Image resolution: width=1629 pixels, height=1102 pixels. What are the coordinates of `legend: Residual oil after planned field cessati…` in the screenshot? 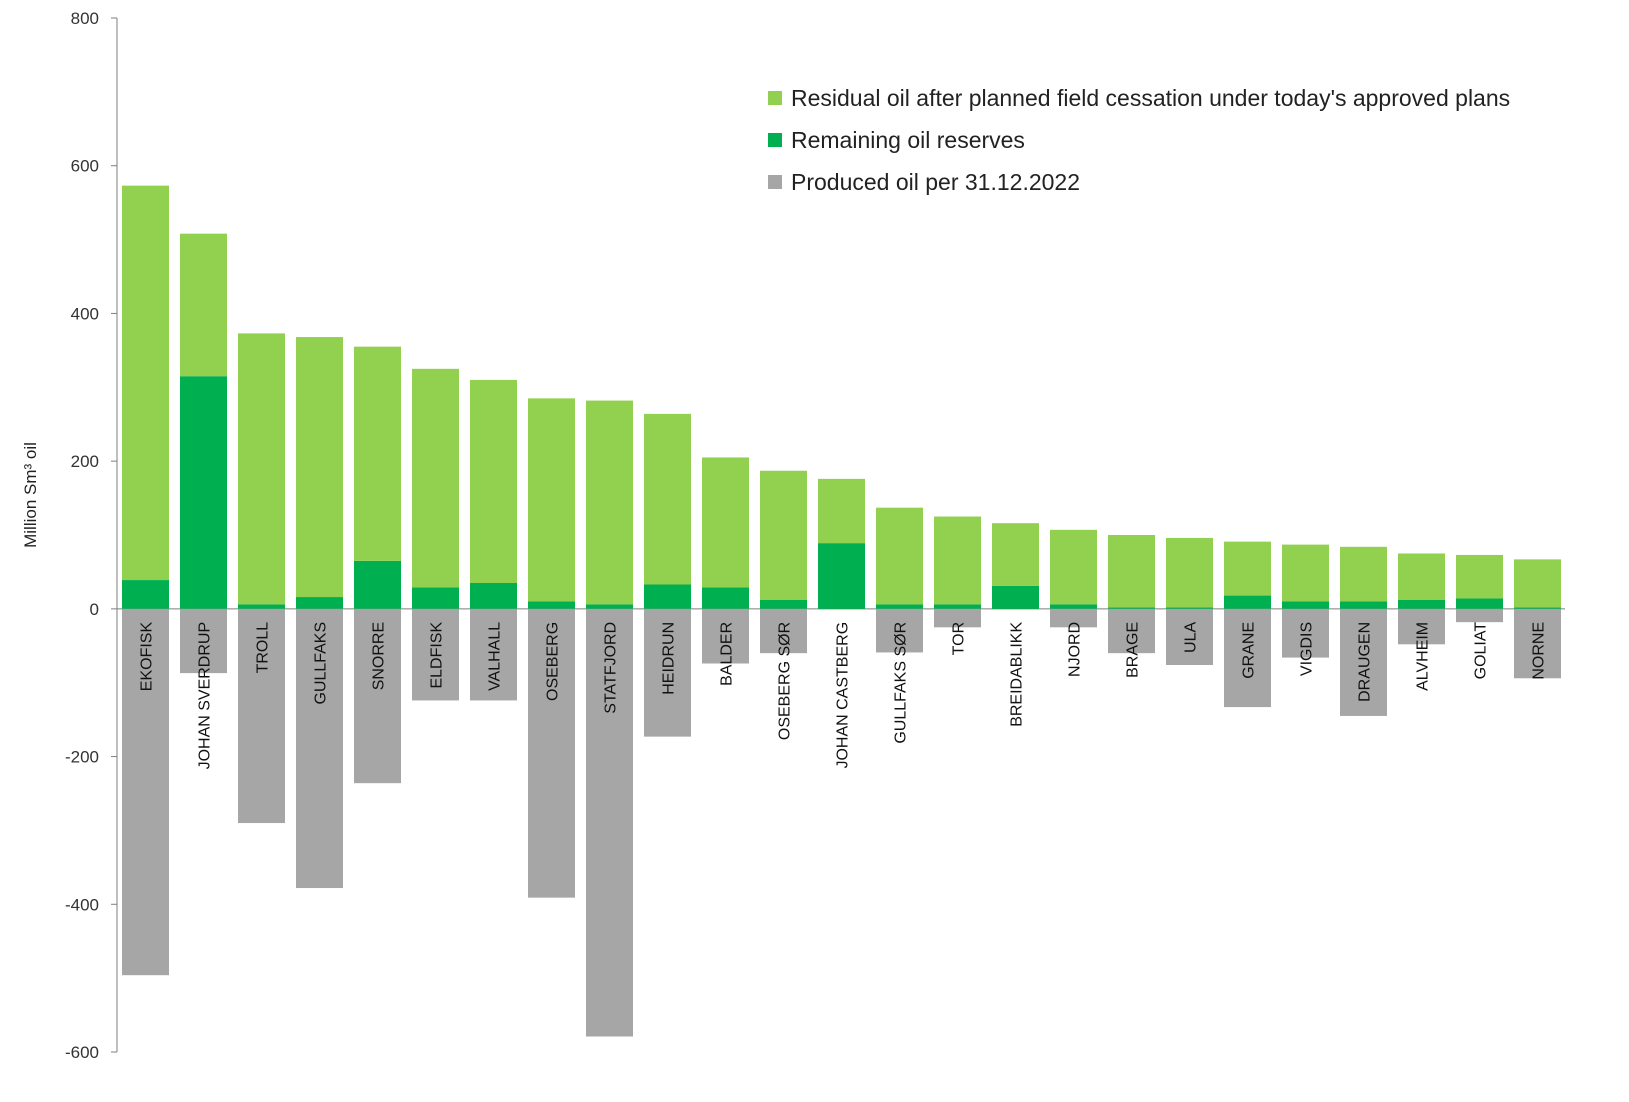 It's located at (1139, 140).